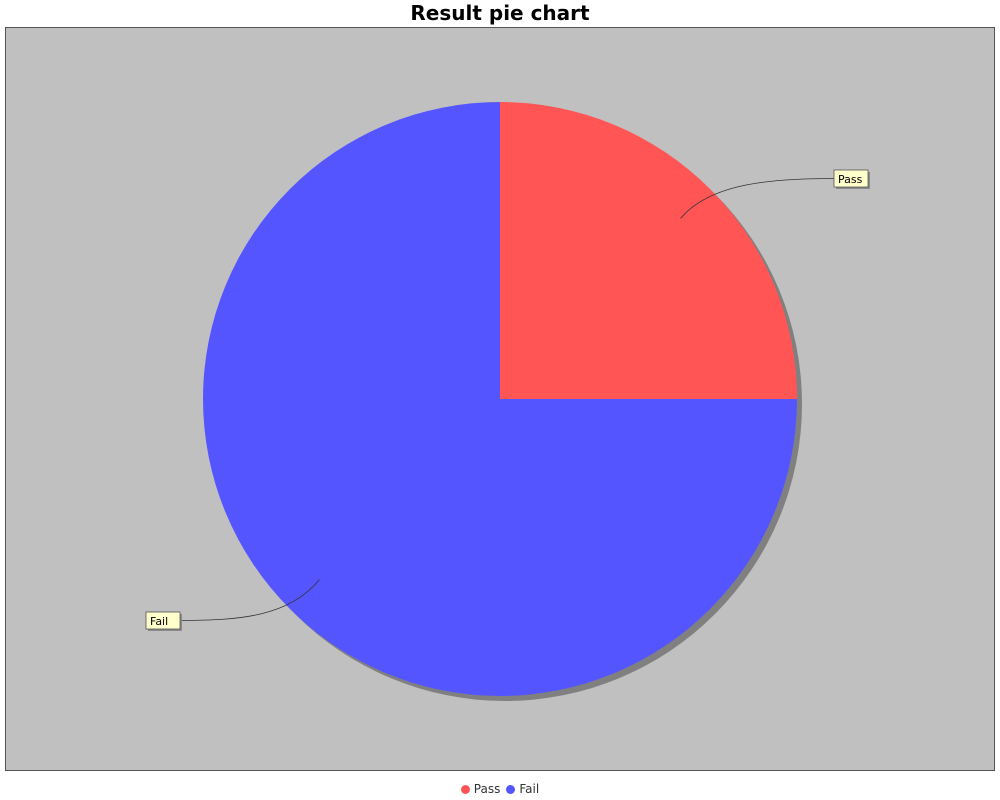 The image size is (1000, 800). What do you see at coordinates (500, 13) in the screenshot?
I see `chart-title: Result pie chart` at bounding box center [500, 13].